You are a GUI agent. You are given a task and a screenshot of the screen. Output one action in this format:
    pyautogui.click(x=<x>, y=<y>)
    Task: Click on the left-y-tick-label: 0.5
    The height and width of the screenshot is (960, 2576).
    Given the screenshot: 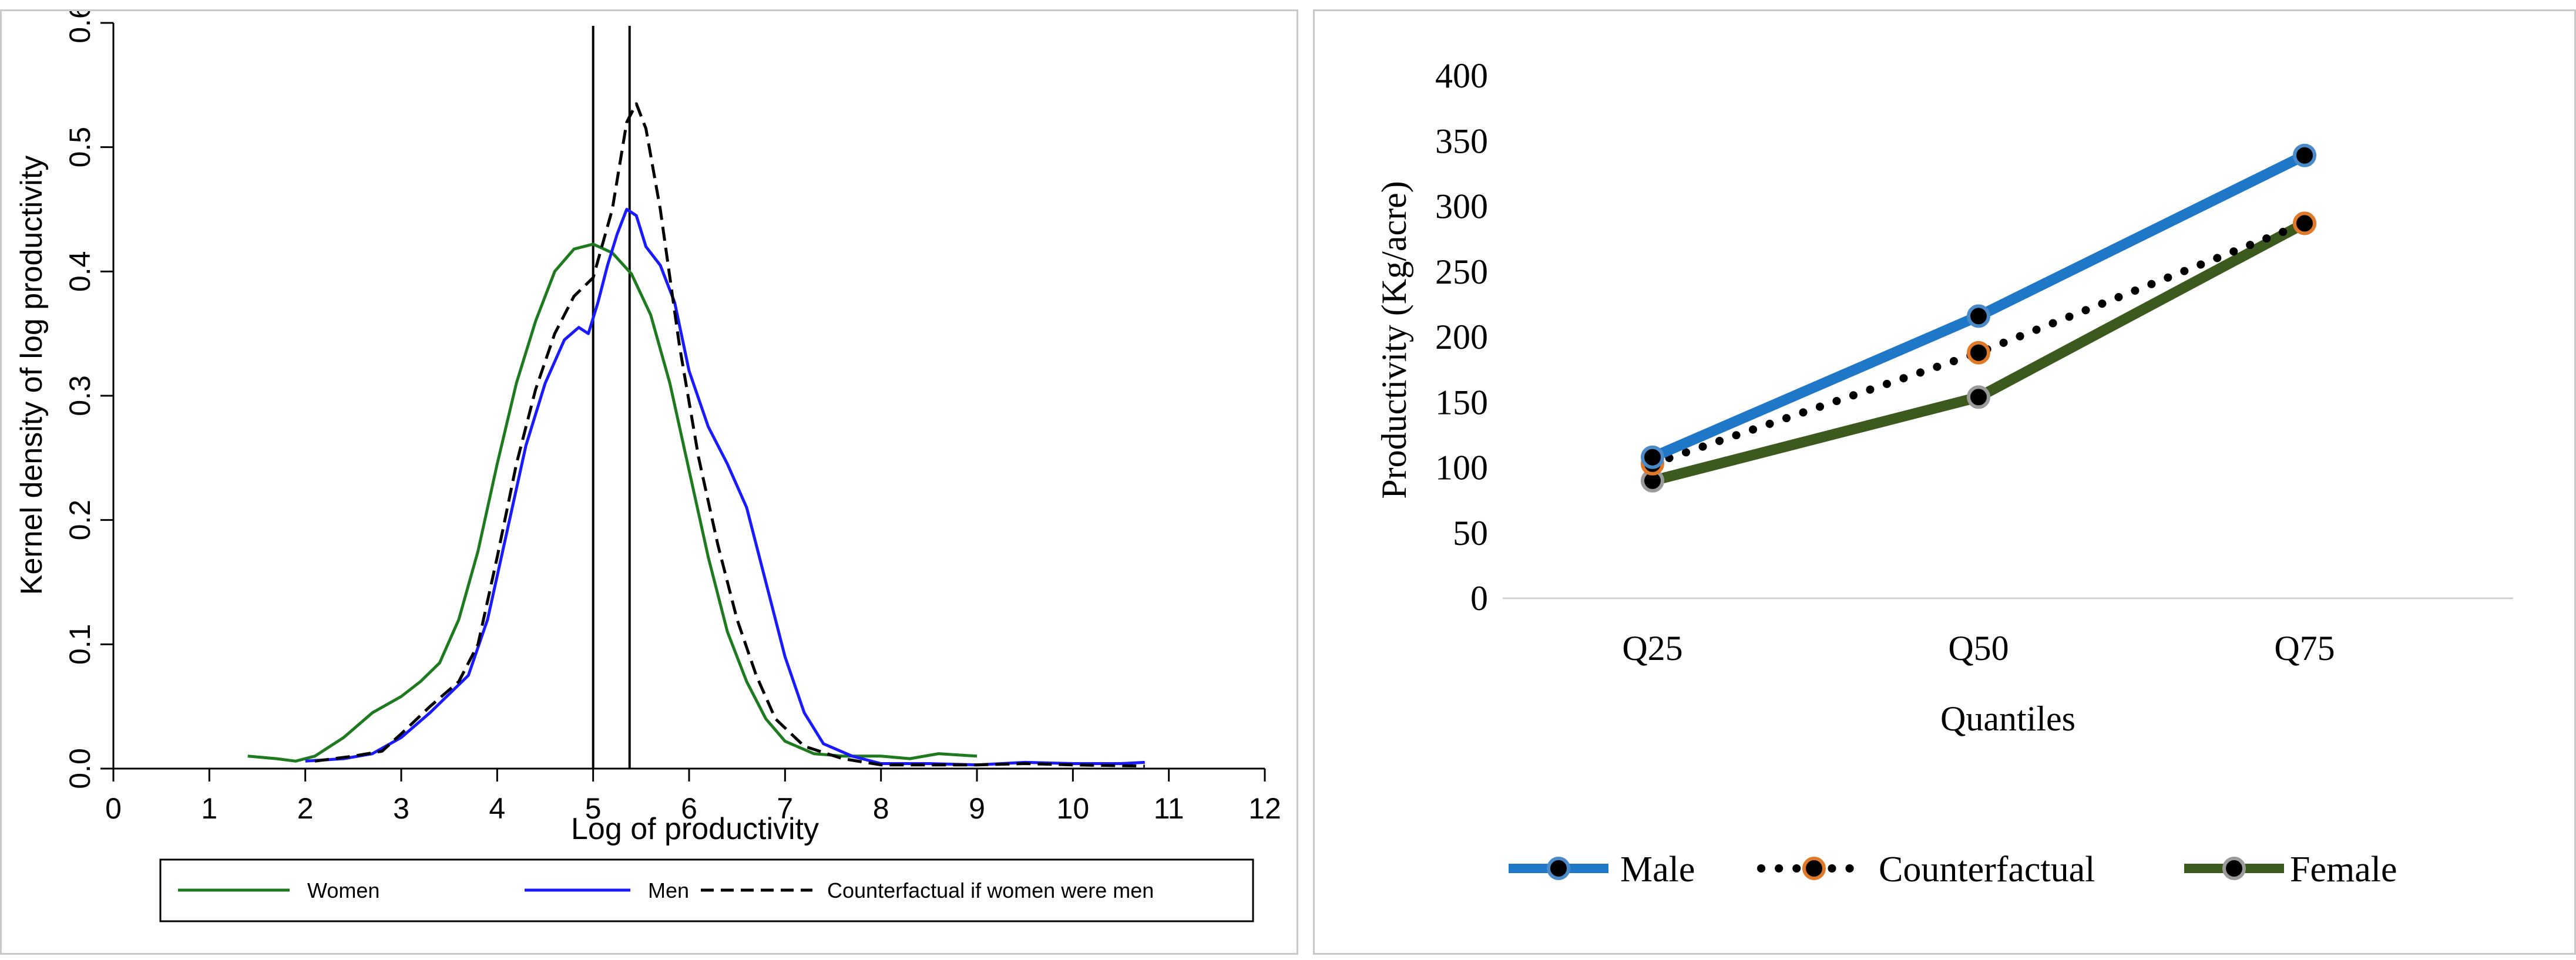 What is the action you would take?
    pyautogui.click(x=80, y=147)
    